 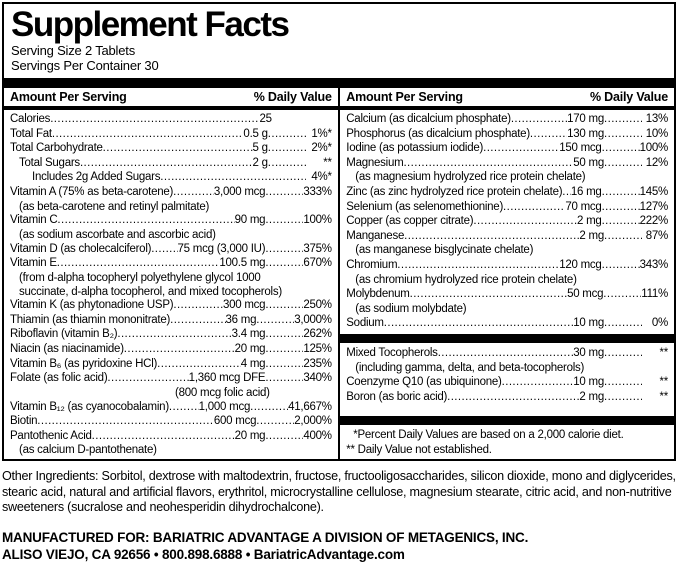 What do you see at coordinates (327, 162) in the screenshot?
I see `daily-value-percent: **` at bounding box center [327, 162].